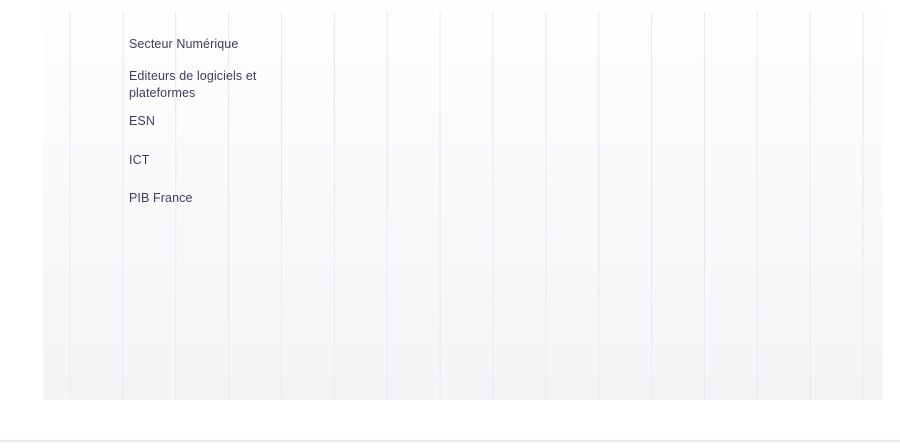 The image size is (900, 448). I want to click on legend-item-pib-france: PIB France, so click(148, 198).